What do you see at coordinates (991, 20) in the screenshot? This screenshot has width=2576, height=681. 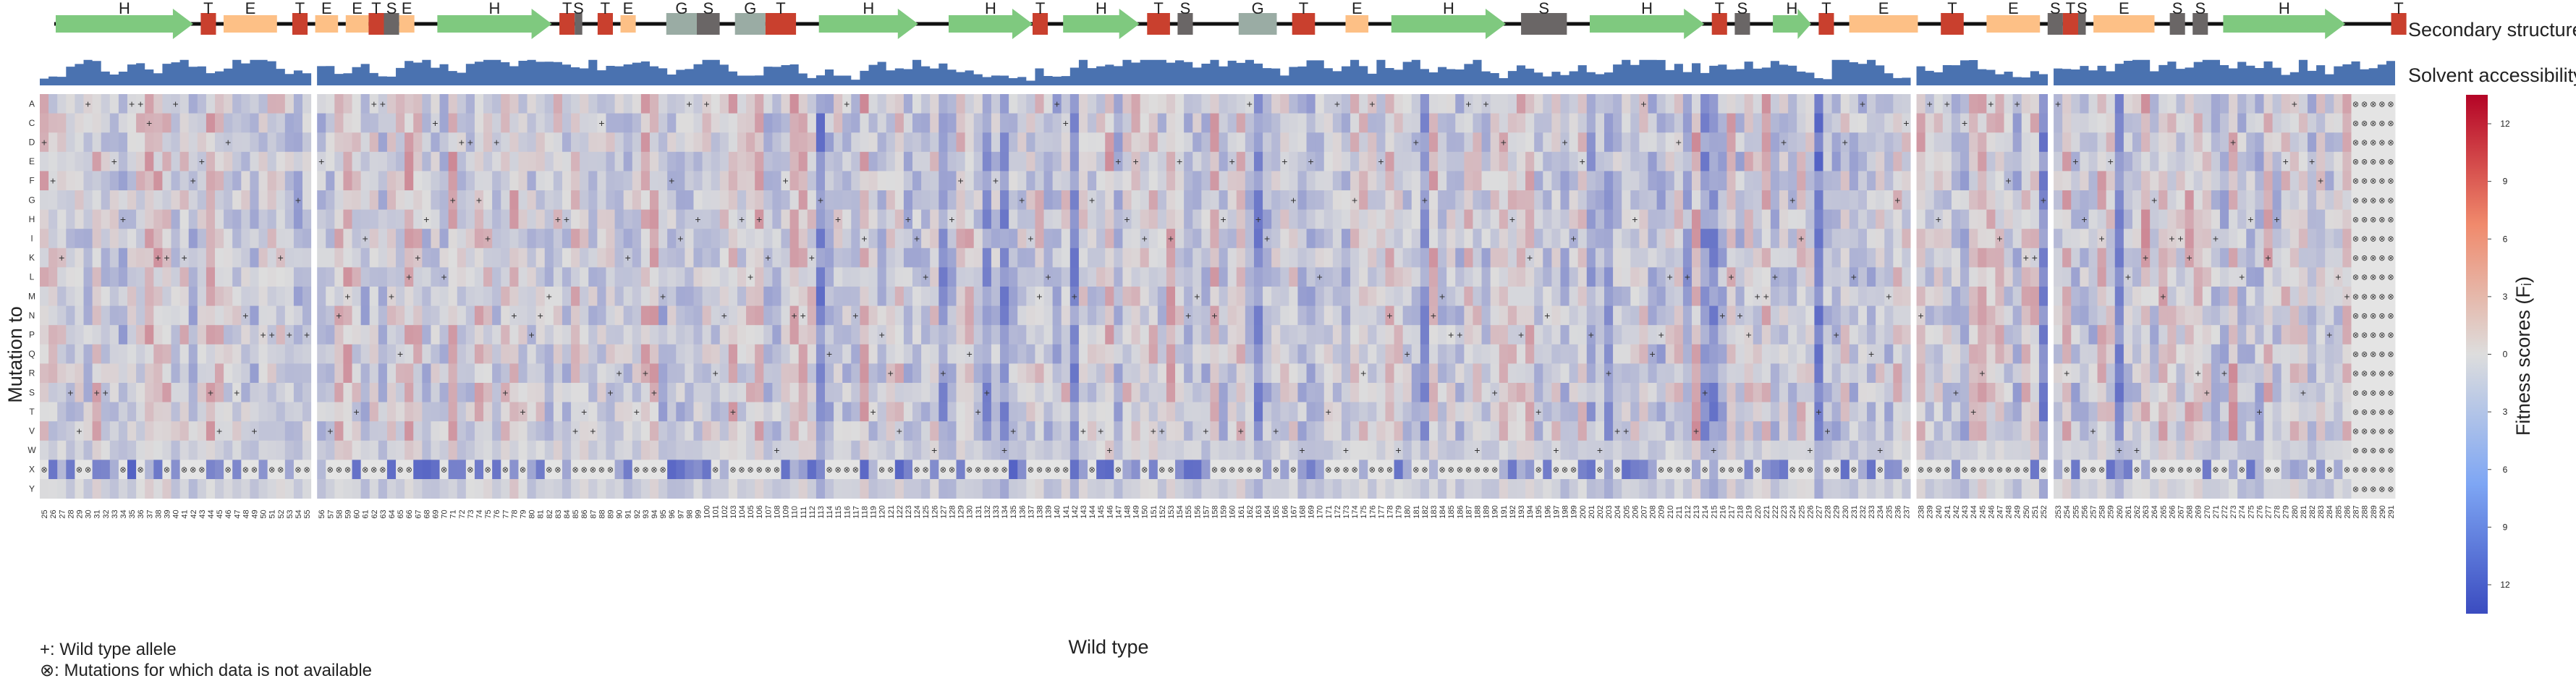 I see `ss-segment-H: H` at bounding box center [991, 20].